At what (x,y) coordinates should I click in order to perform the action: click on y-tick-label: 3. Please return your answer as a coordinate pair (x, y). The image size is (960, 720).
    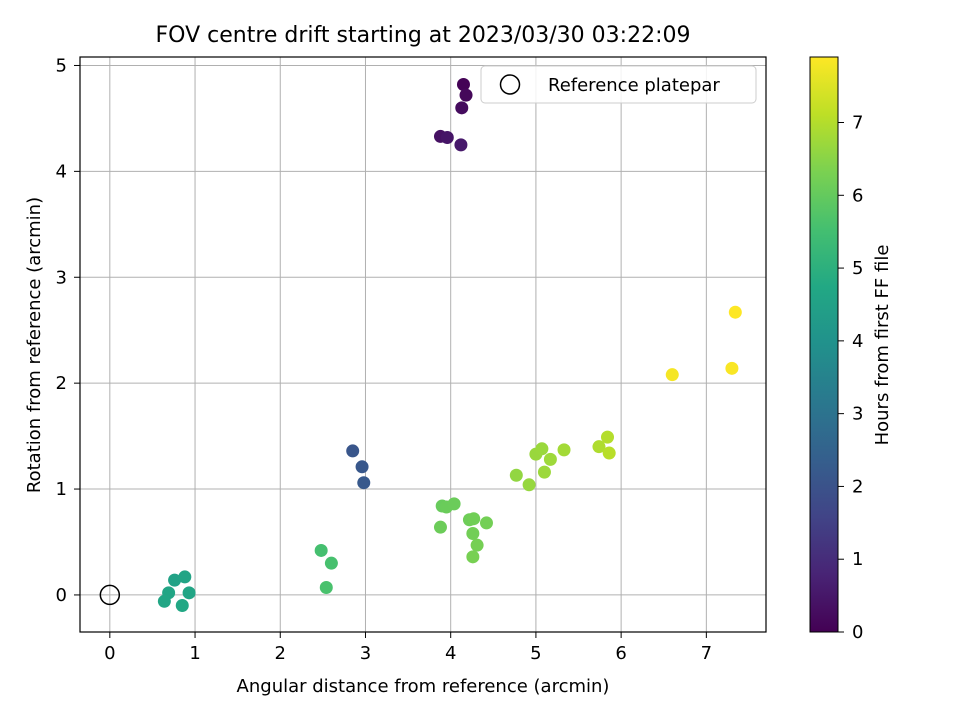
    Looking at the image, I should click on (61, 277).